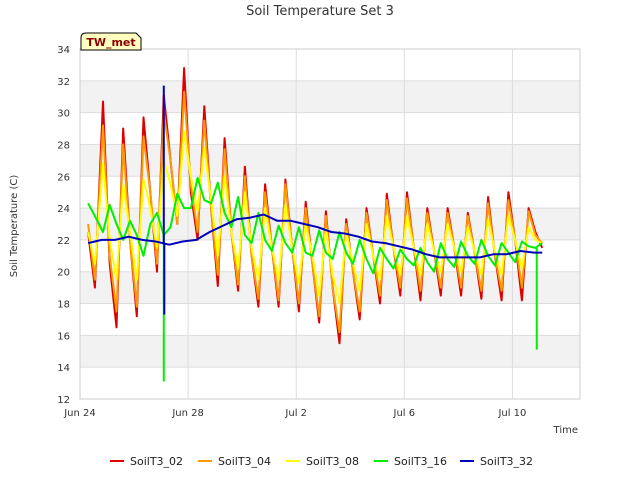 The width and height of the screenshot is (640, 480). I want to click on legend-label: SoilT3_02, so click(156, 461).